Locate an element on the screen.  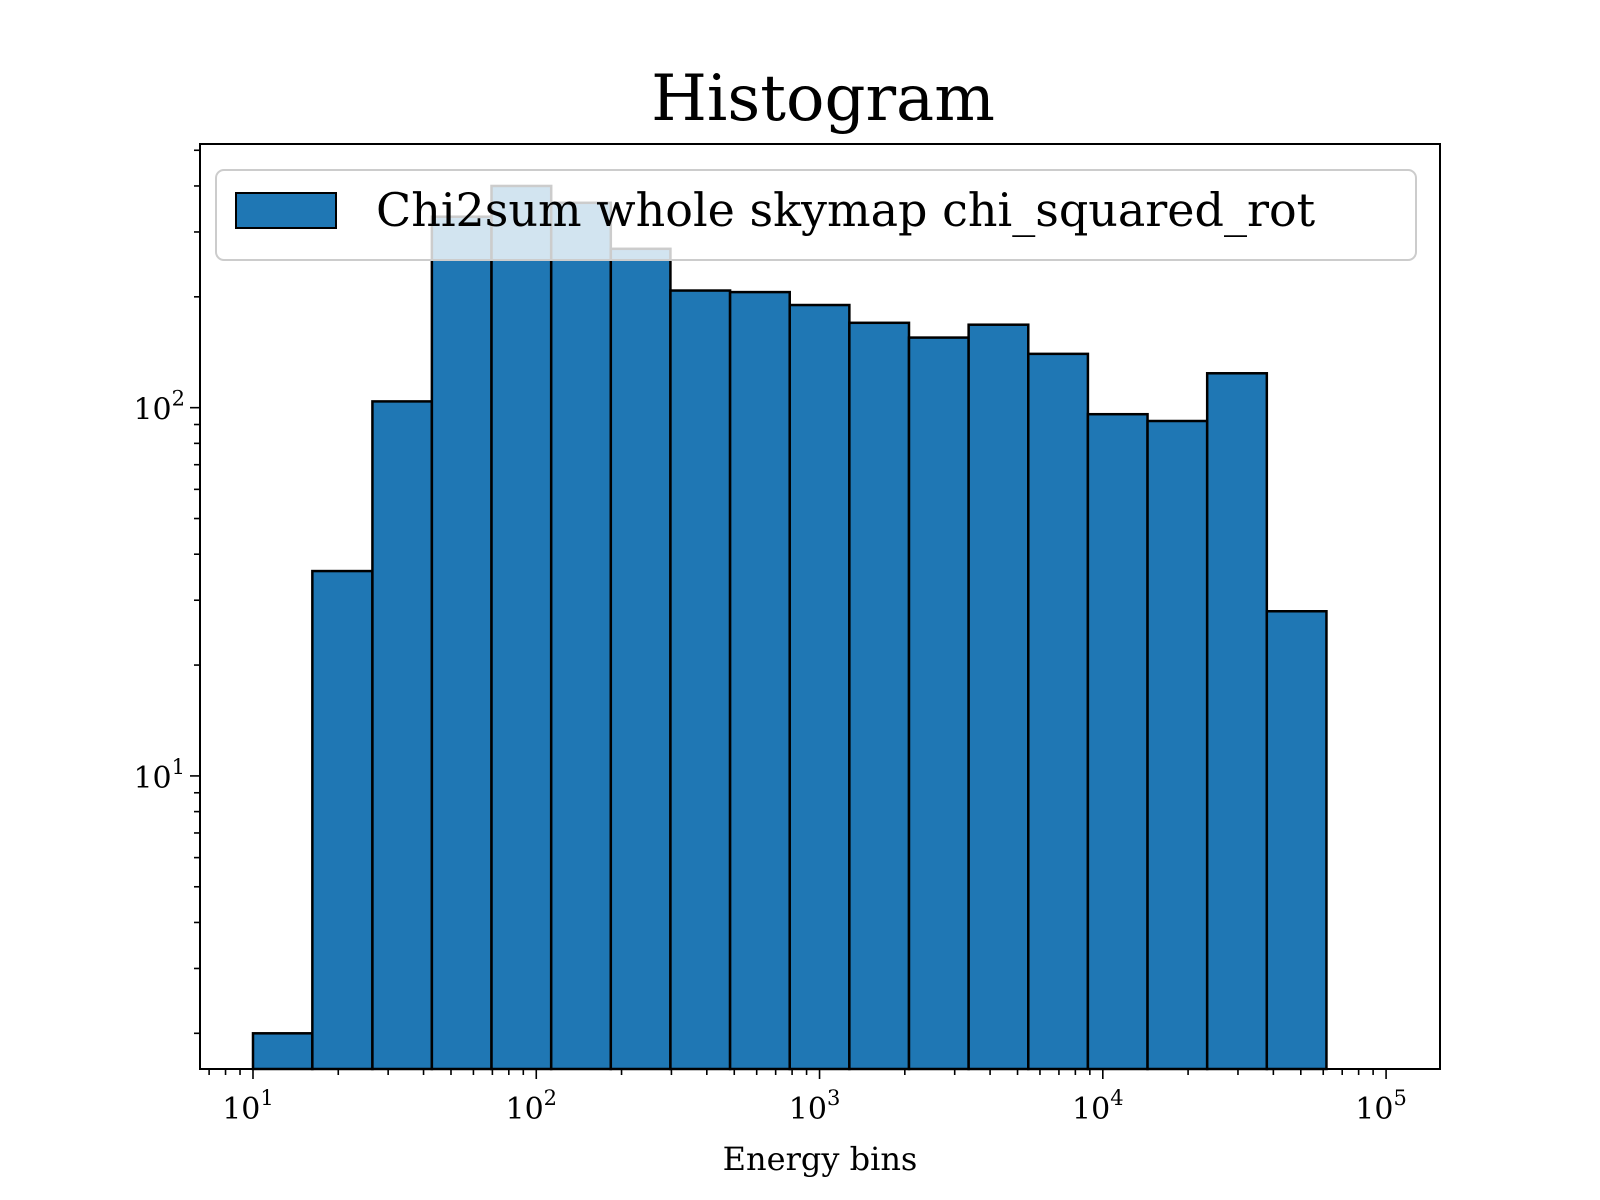
legend: Chi2sum whole skymap chi_squared_rot is located at coordinates (816, 215).